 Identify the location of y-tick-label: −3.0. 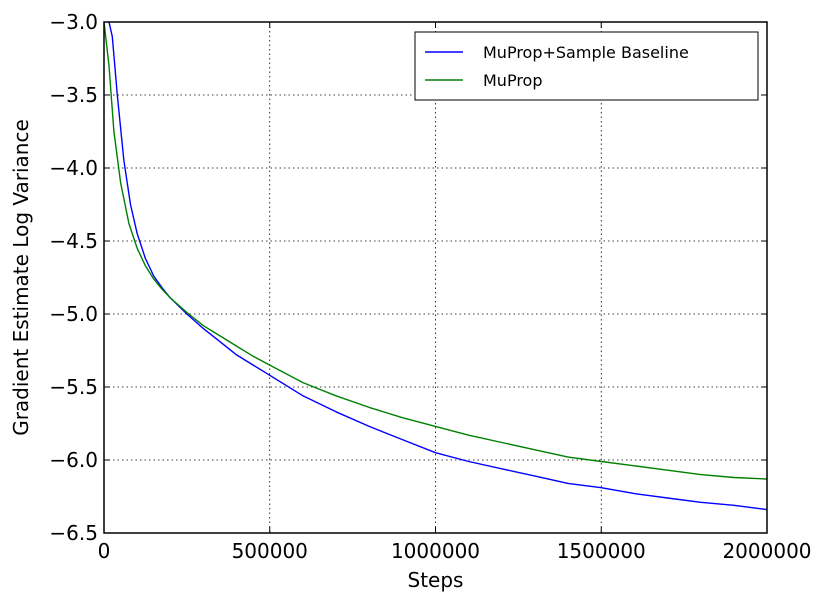
(73, 22).